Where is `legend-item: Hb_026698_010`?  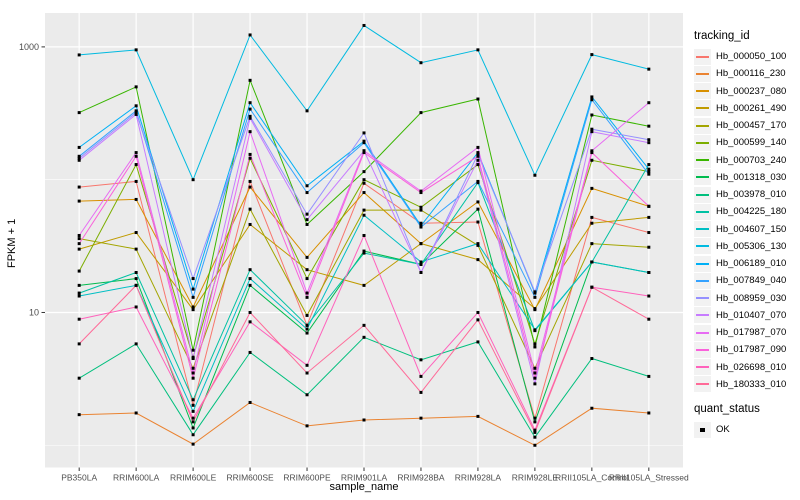 legend-item: Hb_026698_010 is located at coordinates (746, 367).